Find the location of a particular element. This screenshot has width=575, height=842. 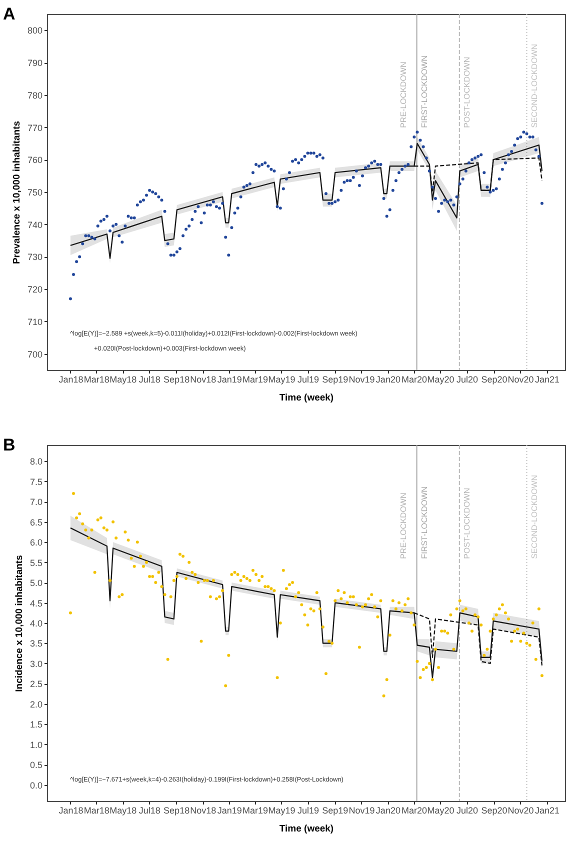

y-tick-label: 5.5 is located at coordinates (36, 563).